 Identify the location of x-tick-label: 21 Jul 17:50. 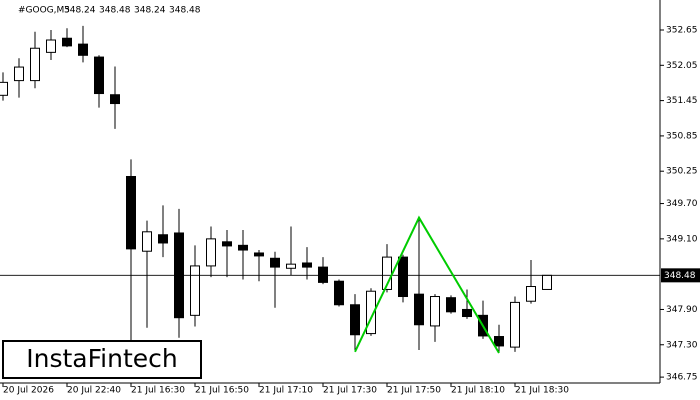
(414, 391).